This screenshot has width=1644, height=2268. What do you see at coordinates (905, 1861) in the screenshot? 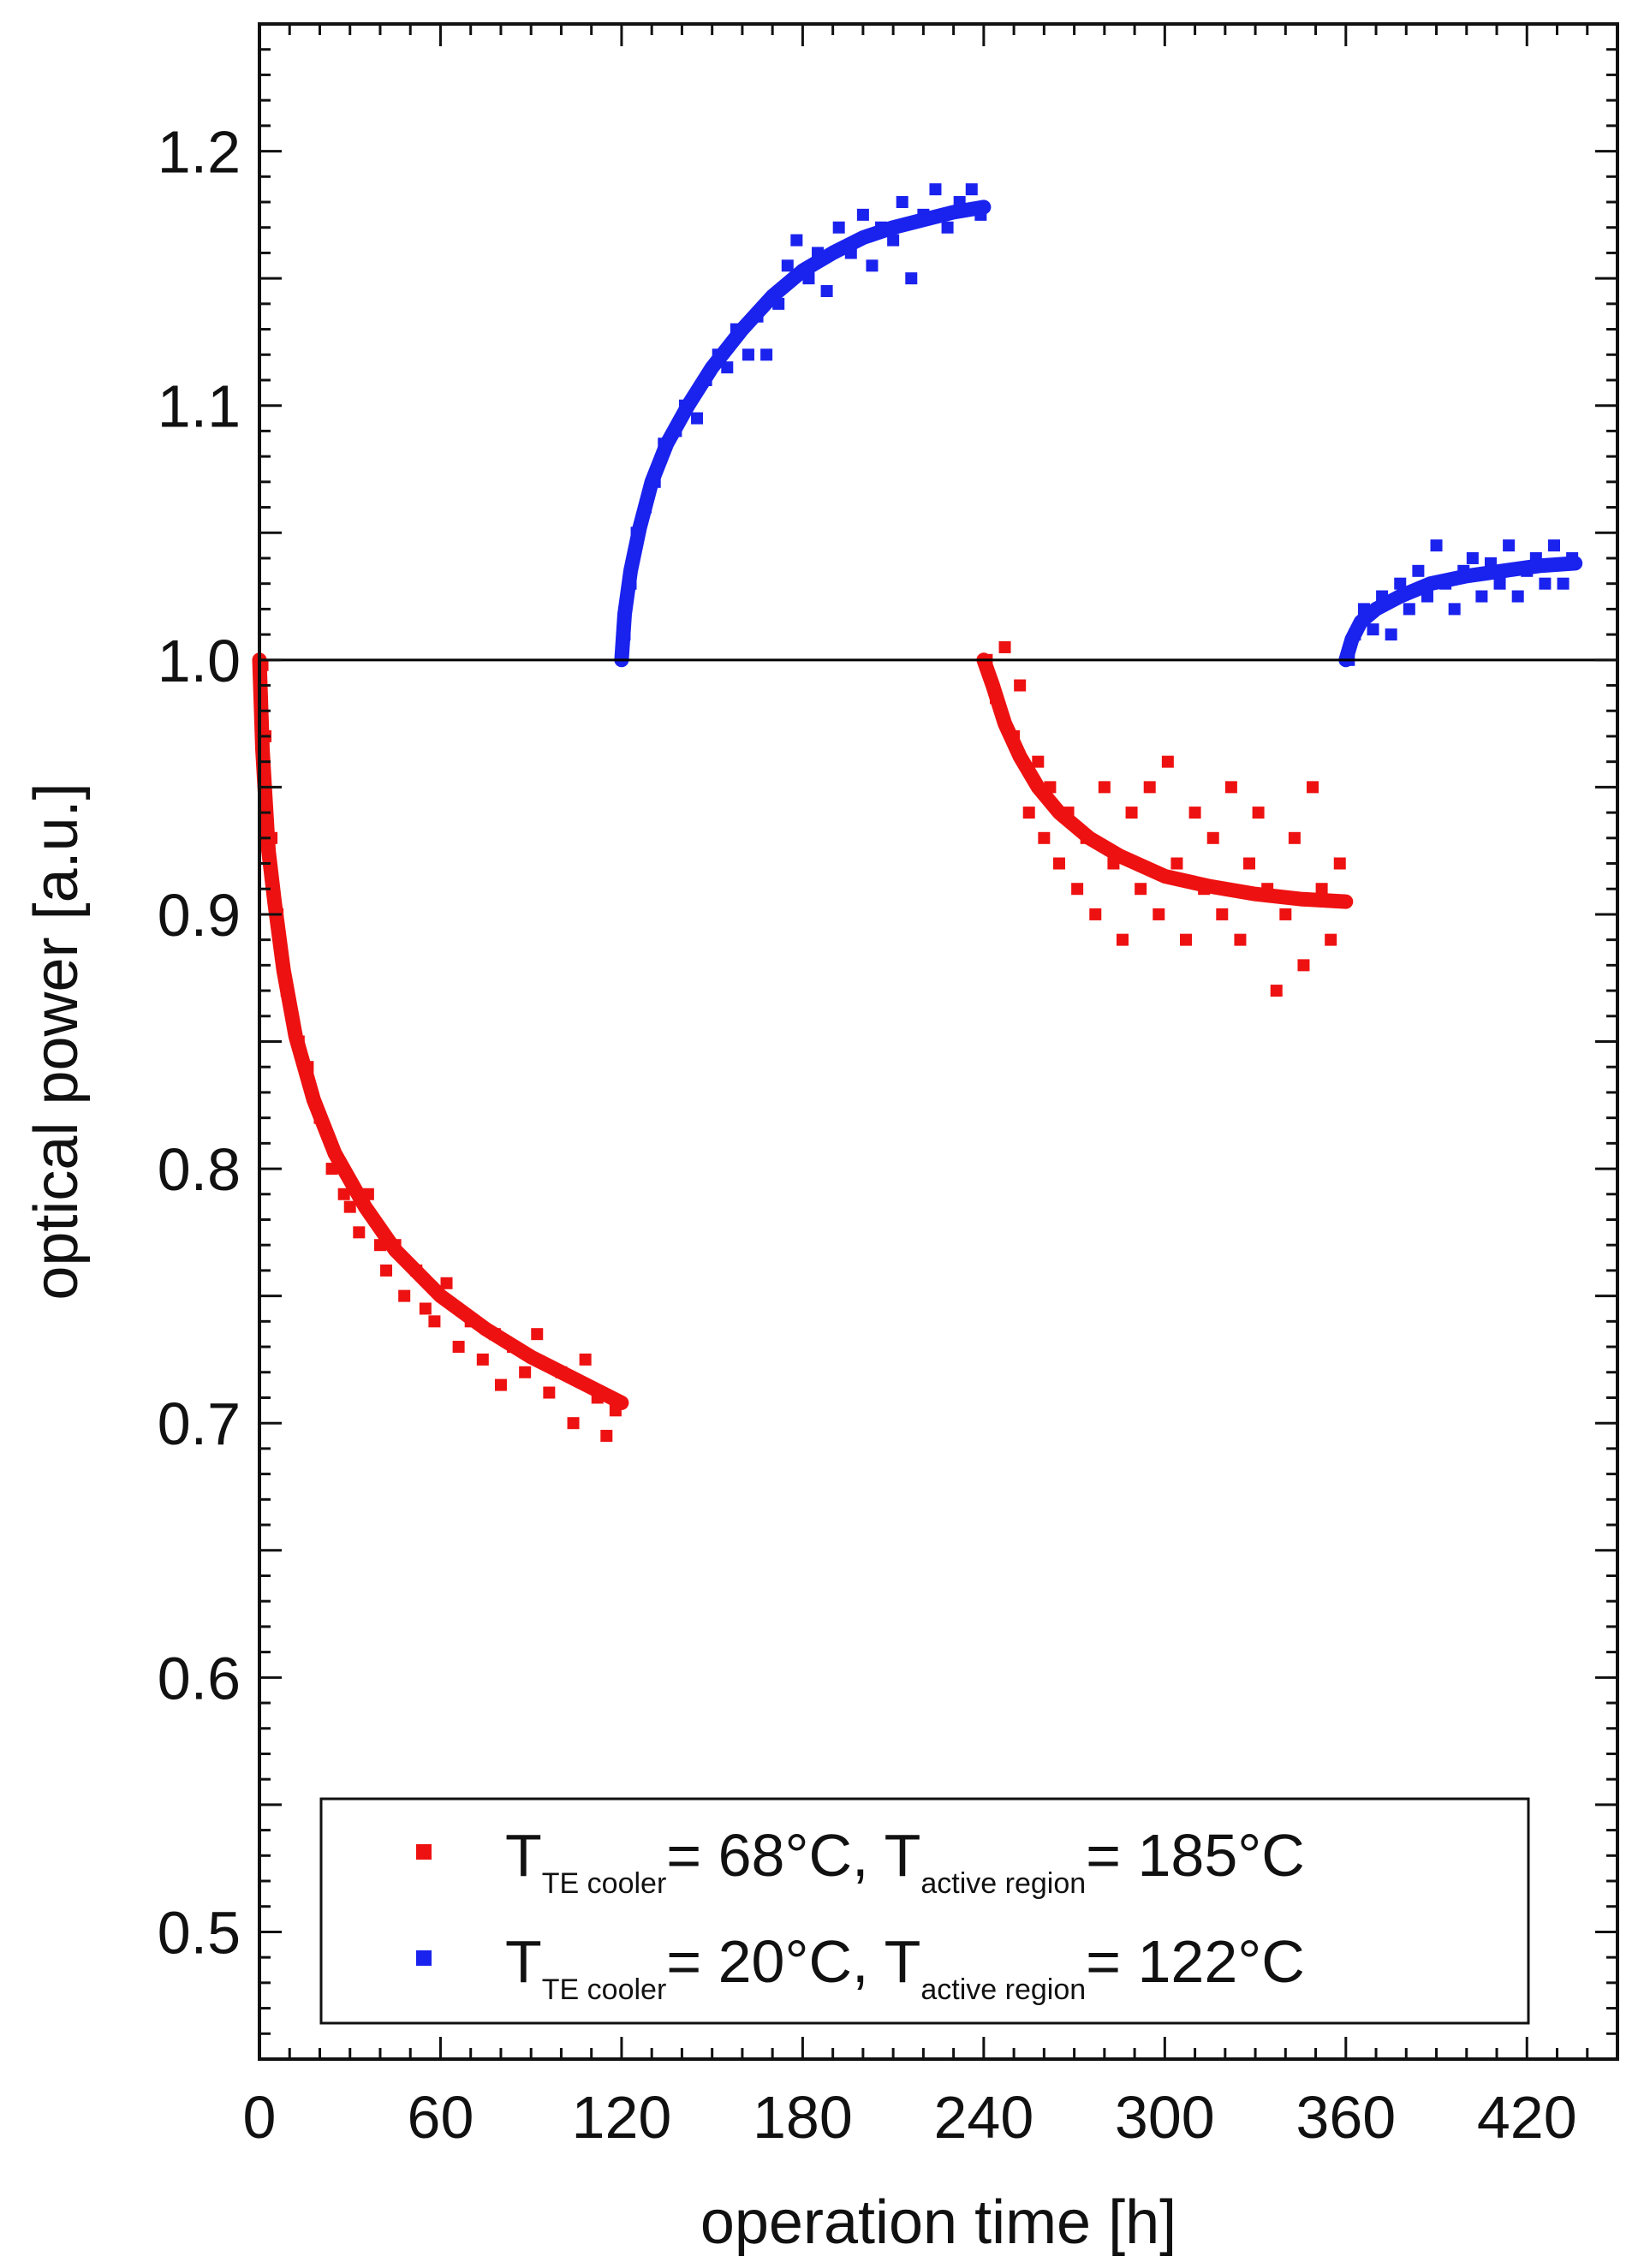
I see `legend-entry-label: TTE cooler= 68°C, Tactive region= 185°C` at bounding box center [905, 1861].